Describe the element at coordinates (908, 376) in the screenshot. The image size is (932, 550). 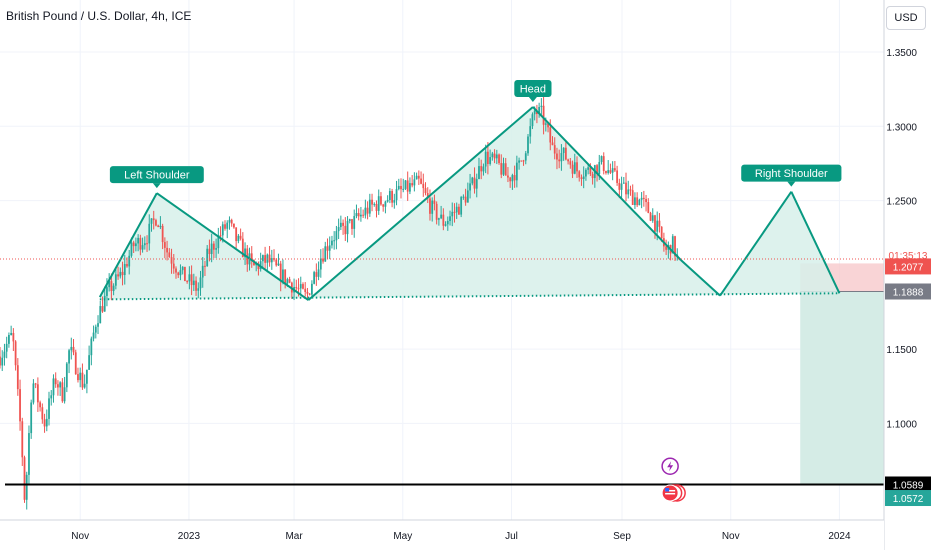
I see `price-tags: 01:35:131.2077 1.1888 1.0589 1.0572` at that location.